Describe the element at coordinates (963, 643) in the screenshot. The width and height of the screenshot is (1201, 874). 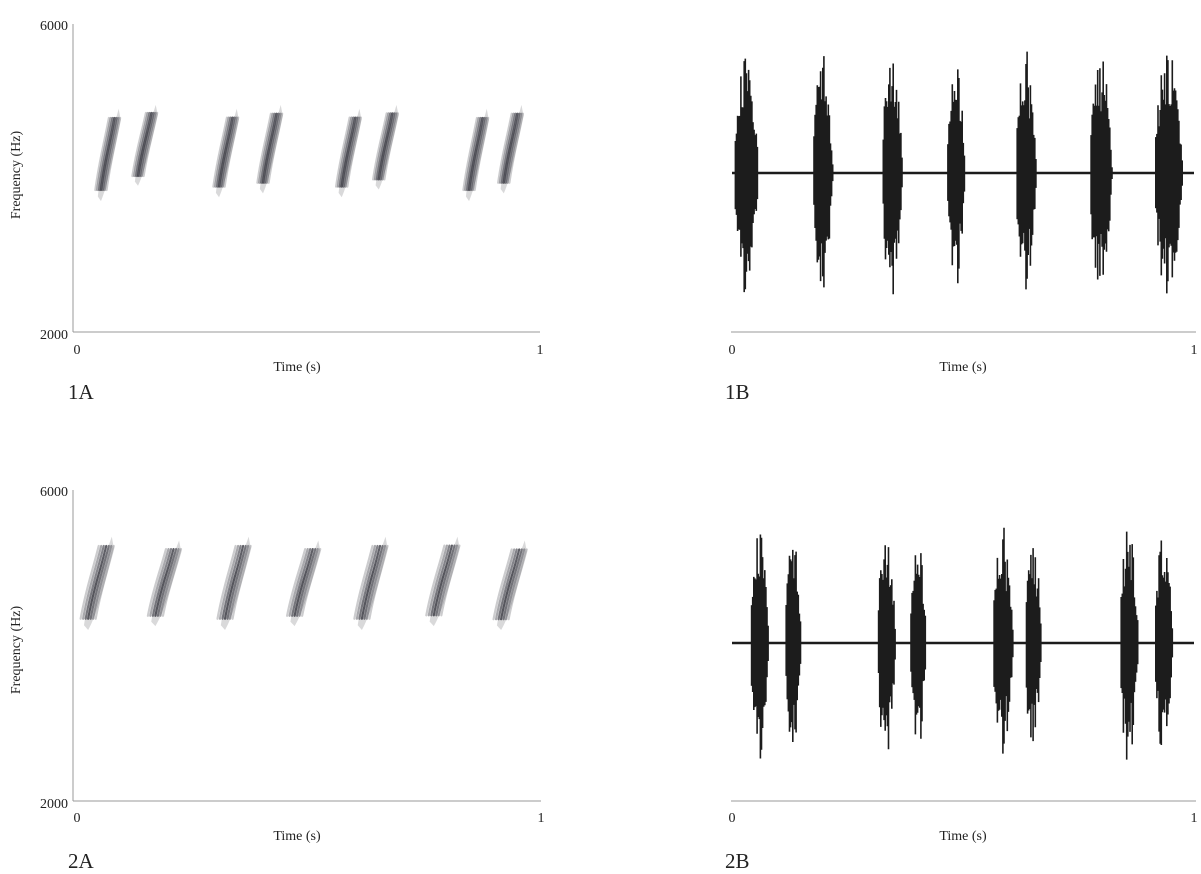
I see `waveform-2b` at that location.